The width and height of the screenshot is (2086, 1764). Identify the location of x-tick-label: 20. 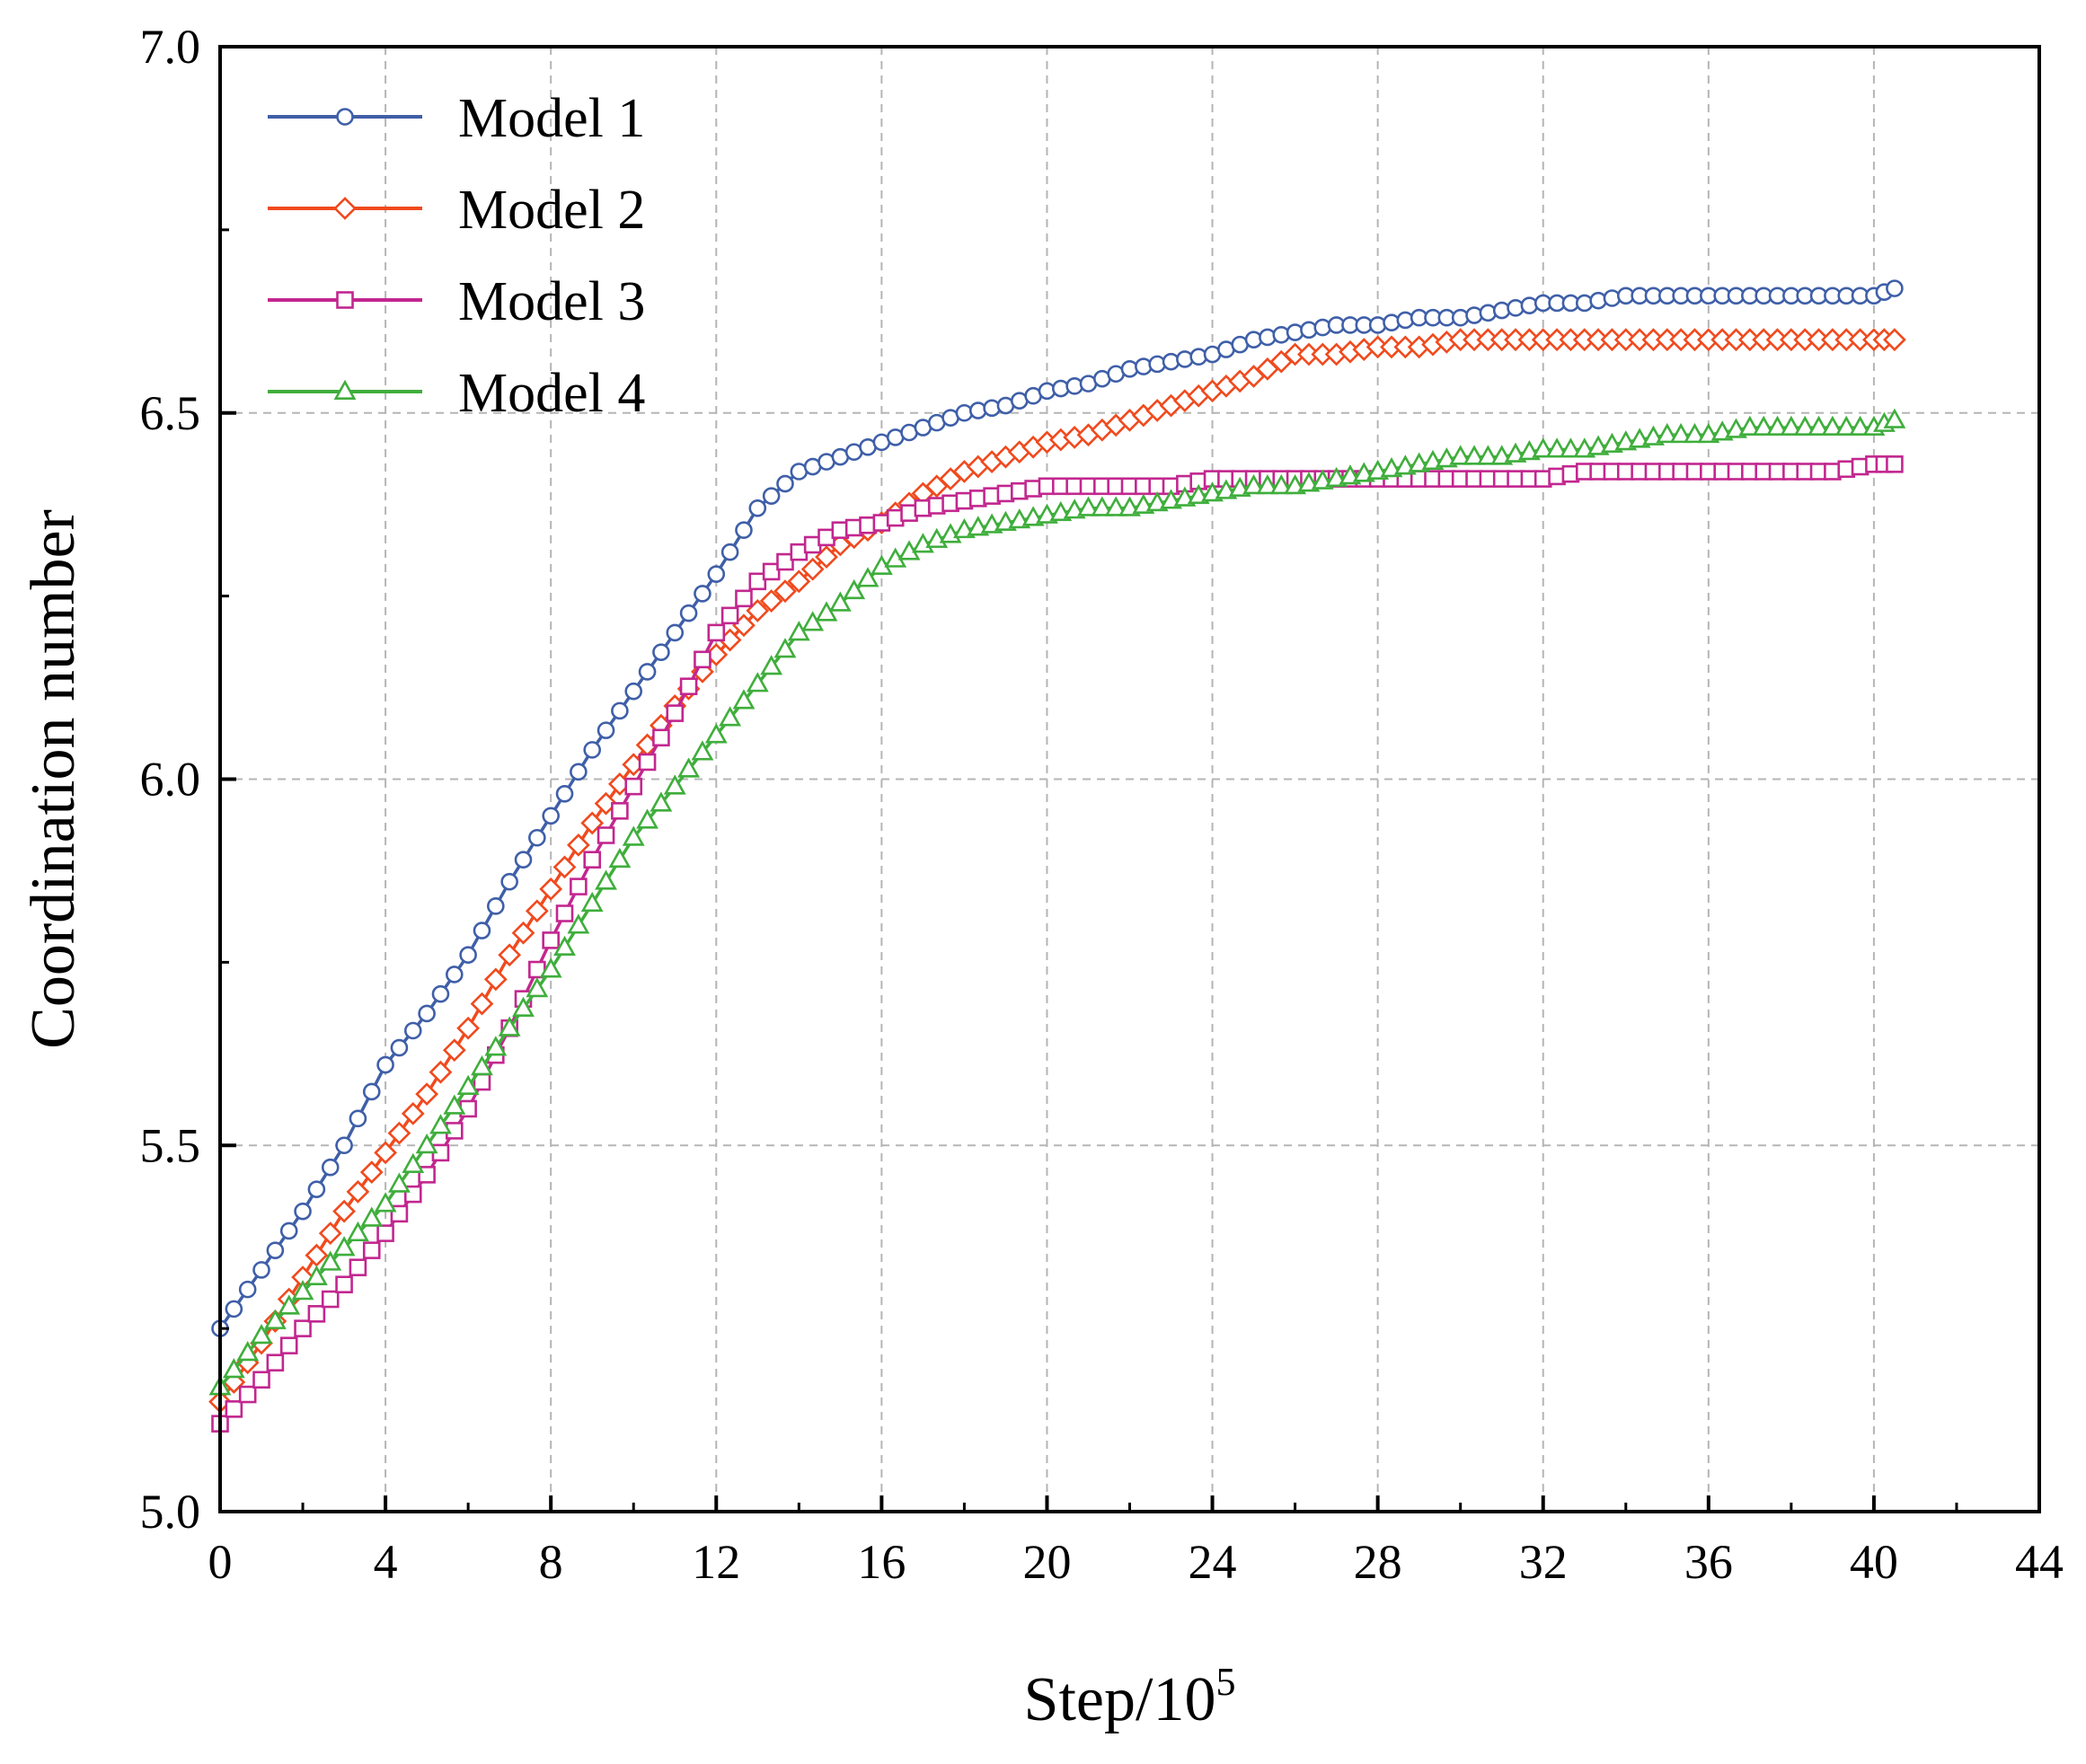
(1046, 1562).